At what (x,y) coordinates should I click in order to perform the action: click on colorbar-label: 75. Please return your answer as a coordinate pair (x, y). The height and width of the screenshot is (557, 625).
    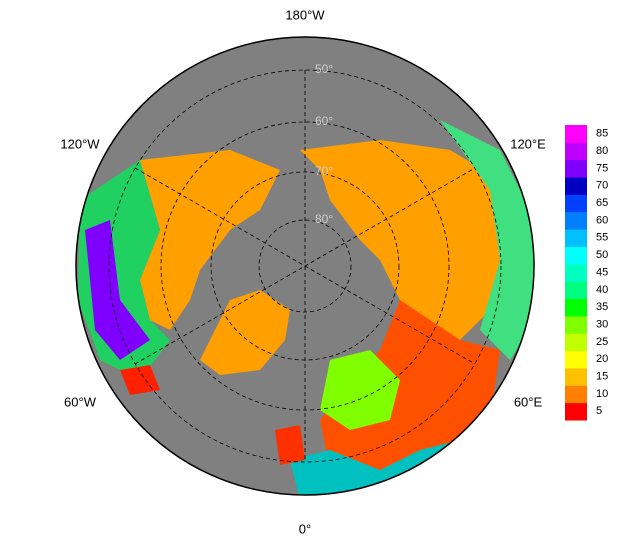
    Looking at the image, I should click on (602, 168).